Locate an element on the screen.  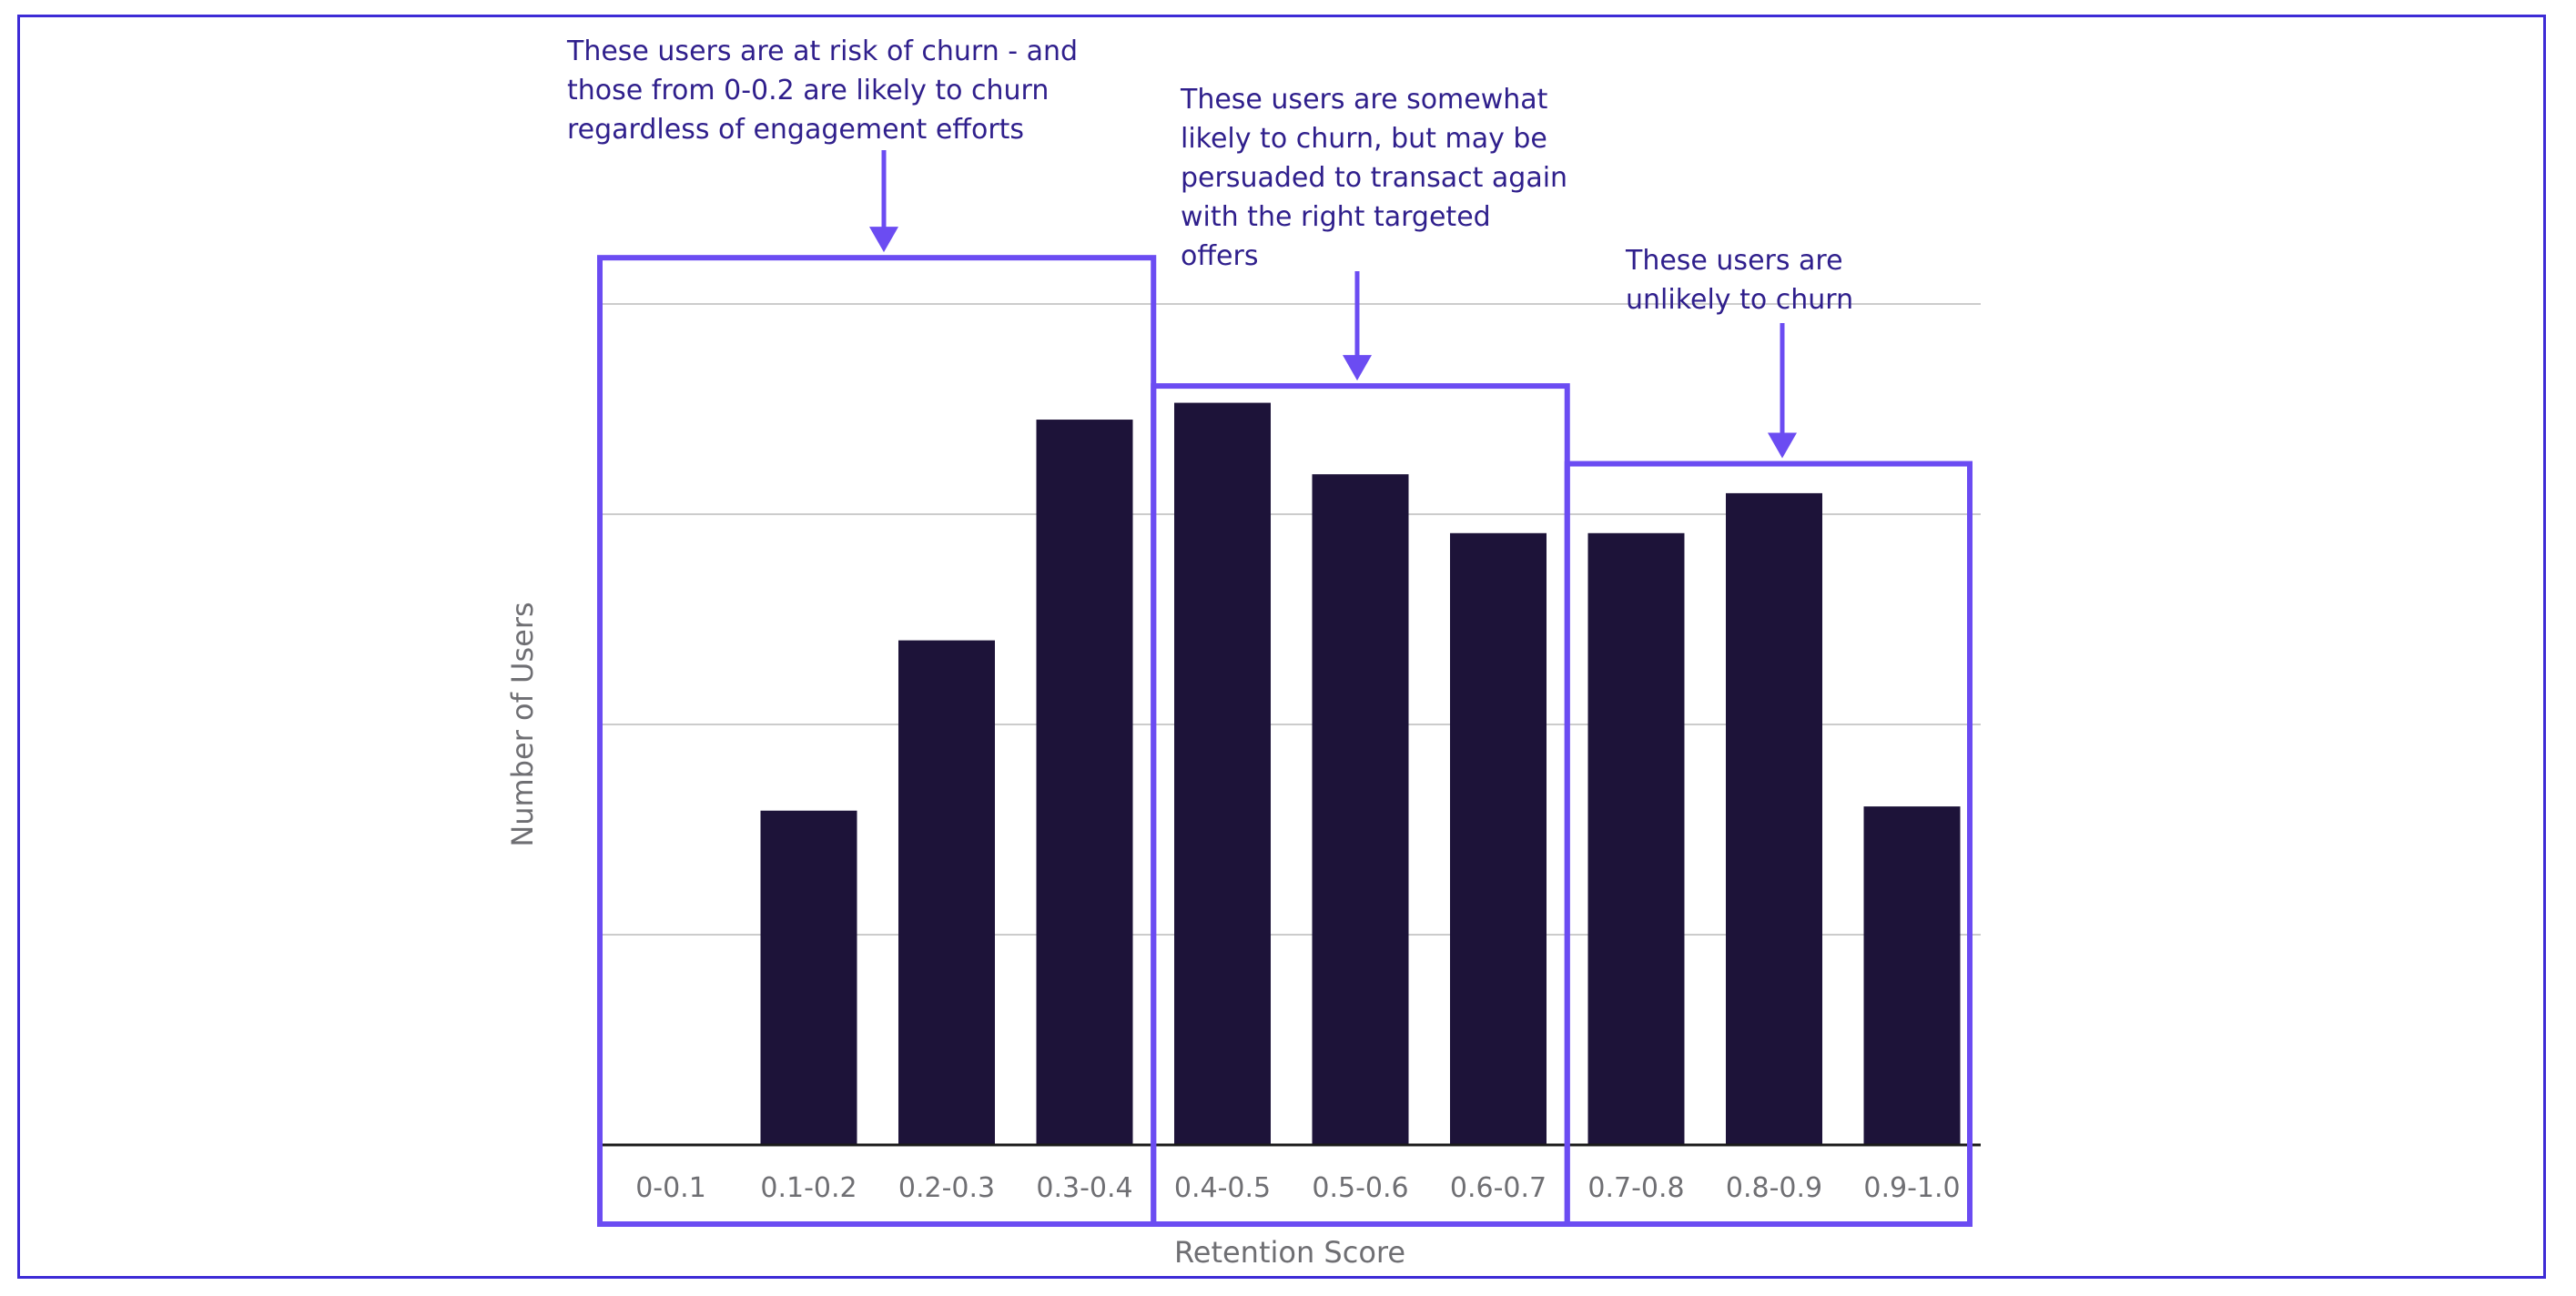
bar-0.2-0.3 is located at coordinates (946, 892).